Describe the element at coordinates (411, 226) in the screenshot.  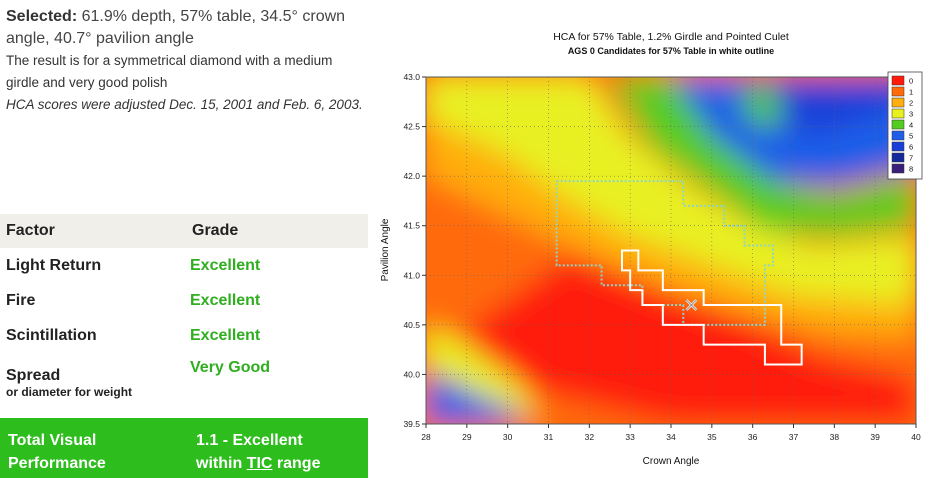
I see `y-tick-label: 41.5` at that location.